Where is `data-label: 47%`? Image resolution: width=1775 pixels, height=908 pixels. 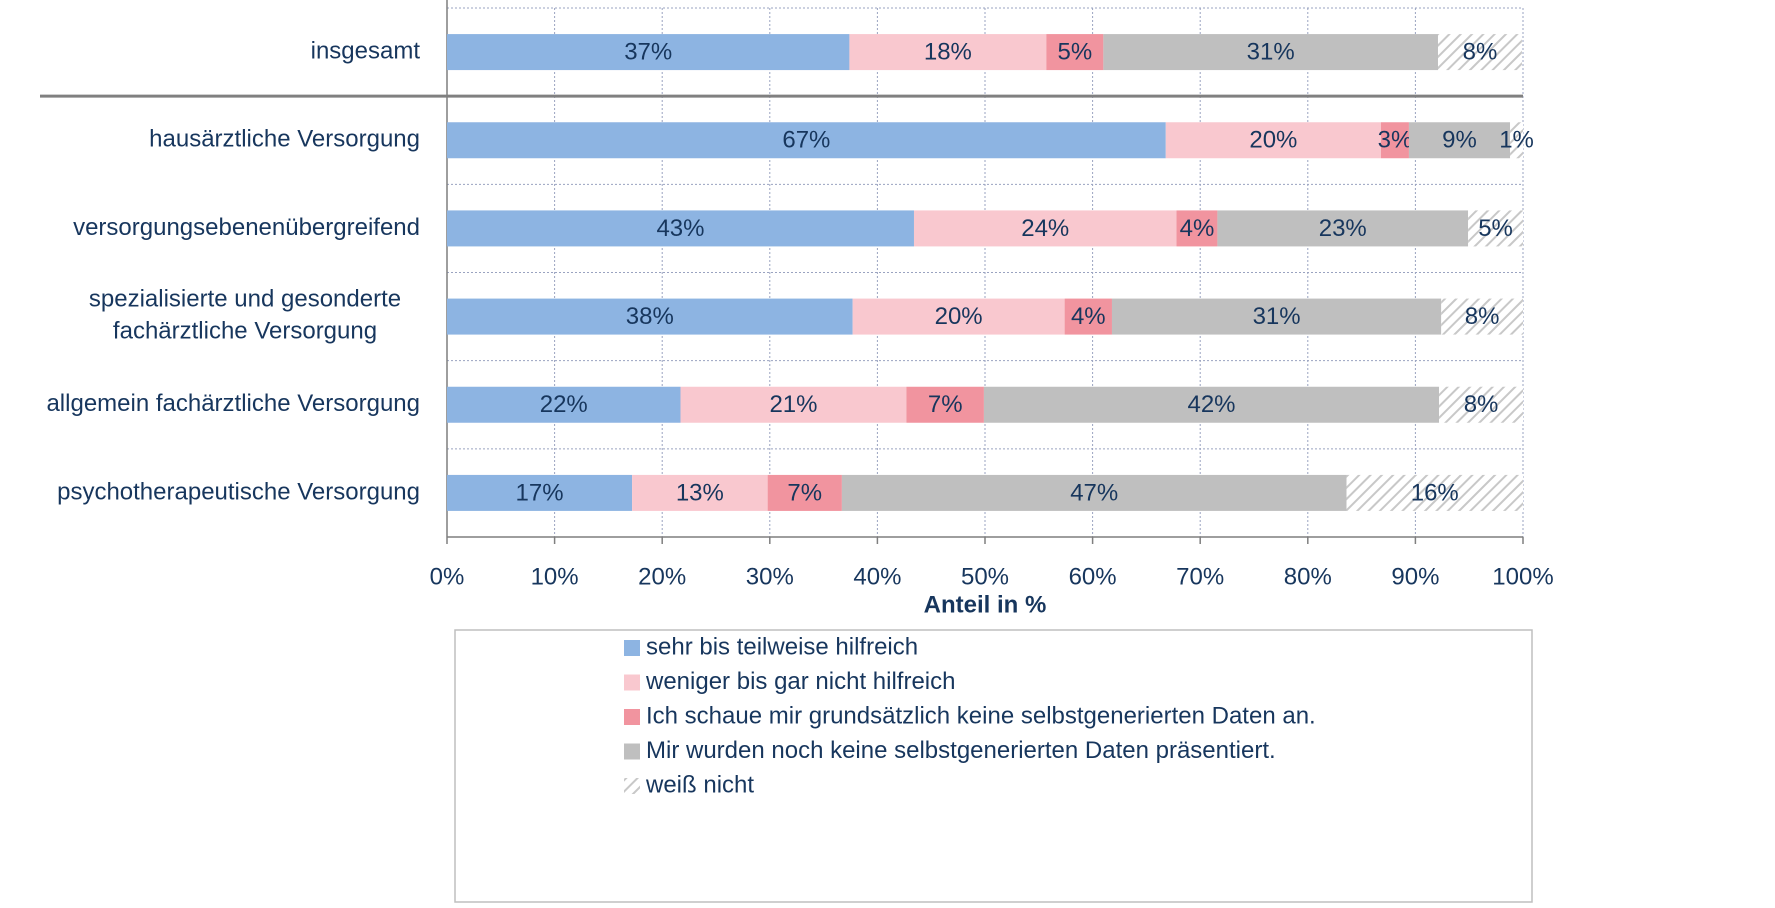 data-label: 47% is located at coordinates (1094, 492).